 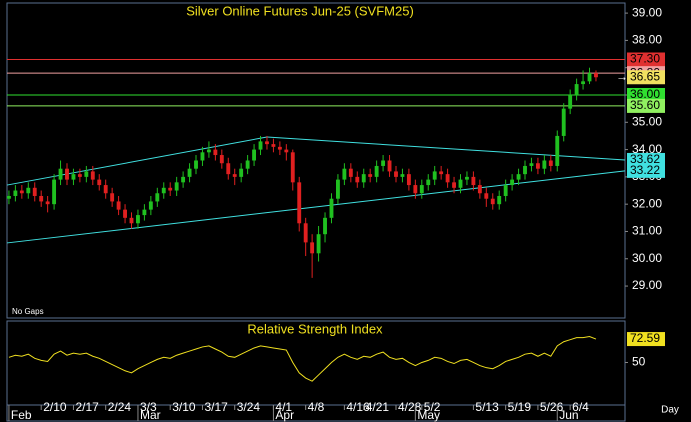 What do you see at coordinates (645, 59) in the screenshot?
I see `level-label: 37.30` at bounding box center [645, 59].